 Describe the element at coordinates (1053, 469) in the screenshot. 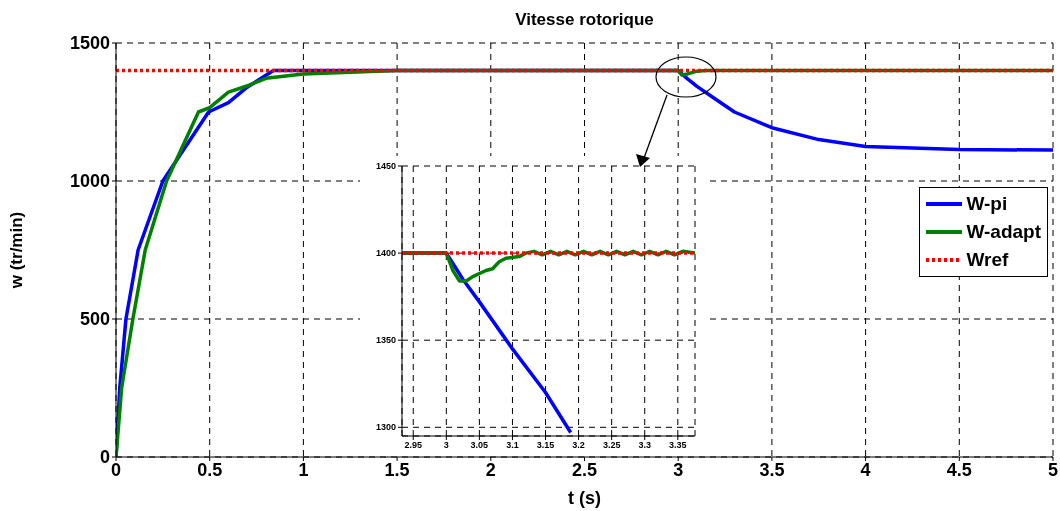

I see `x-tick-label: 5` at that location.